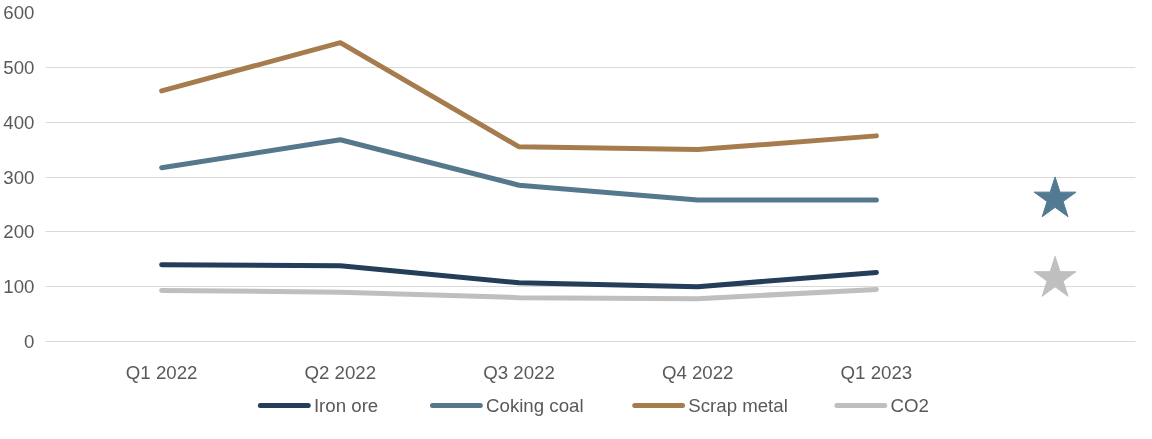 This screenshot has width=1152, height=439. What do you see at coordinates (519, 372) in the screenshot?
I see `x-tick-label: Q3 2022` at bounding box center [519, 372].